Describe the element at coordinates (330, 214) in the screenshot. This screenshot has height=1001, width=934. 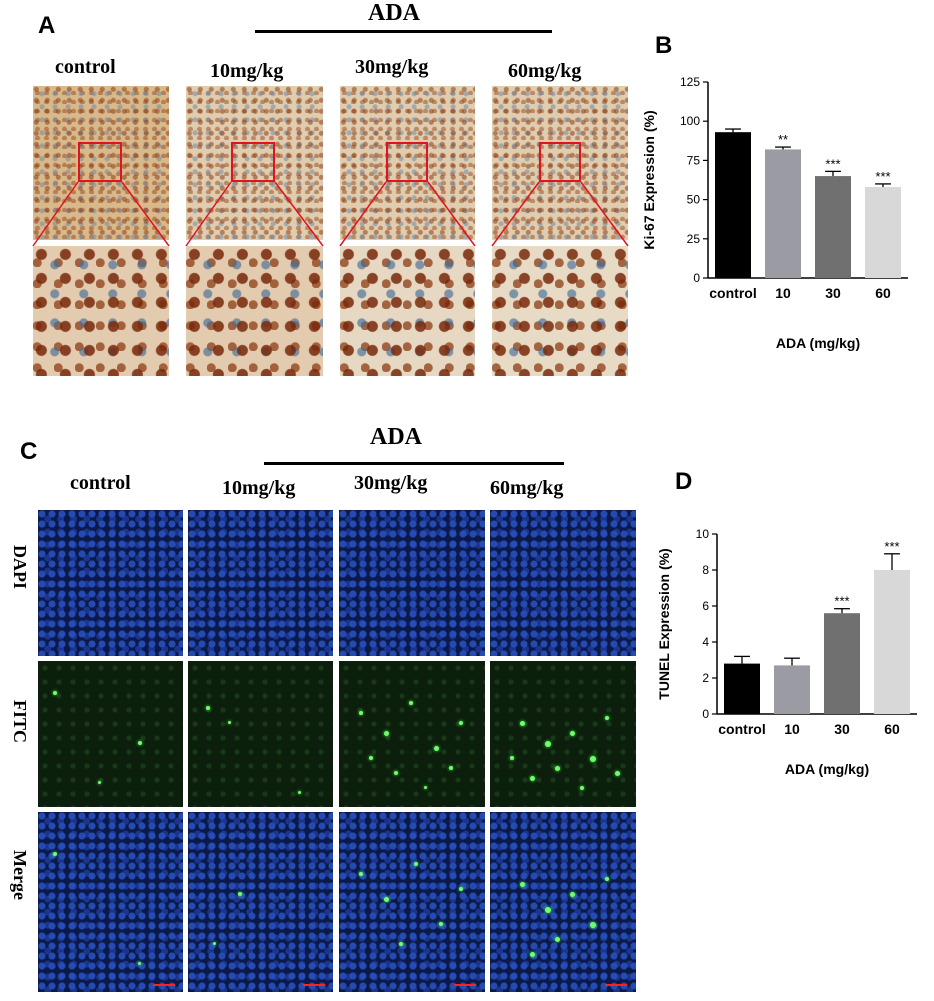
I see `zoom-connector-lines` at that location.